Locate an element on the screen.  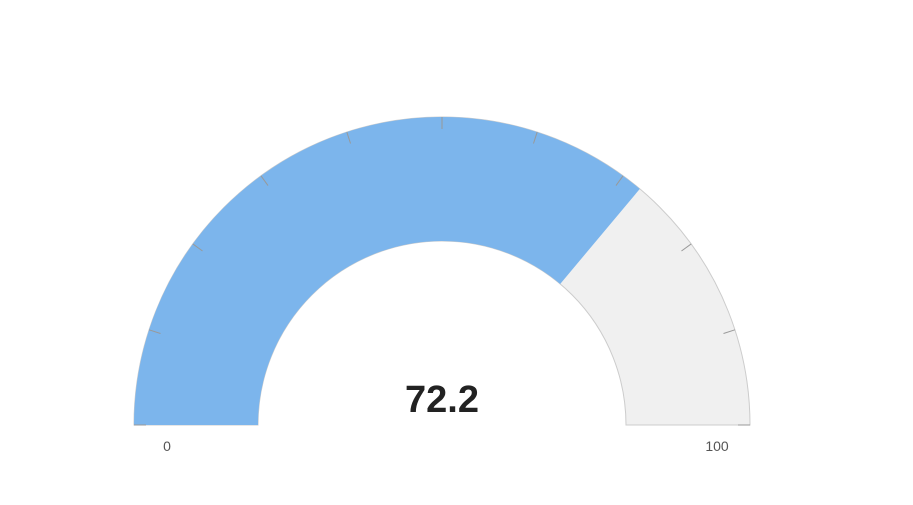
gauge-max-label: 100 is located at coordinates (717, 446).